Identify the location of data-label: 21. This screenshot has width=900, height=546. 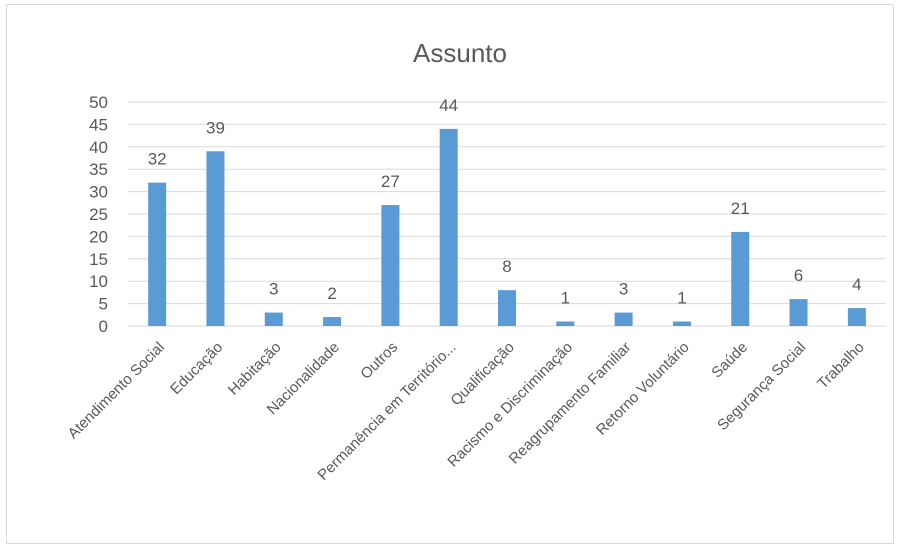
(740, 208).